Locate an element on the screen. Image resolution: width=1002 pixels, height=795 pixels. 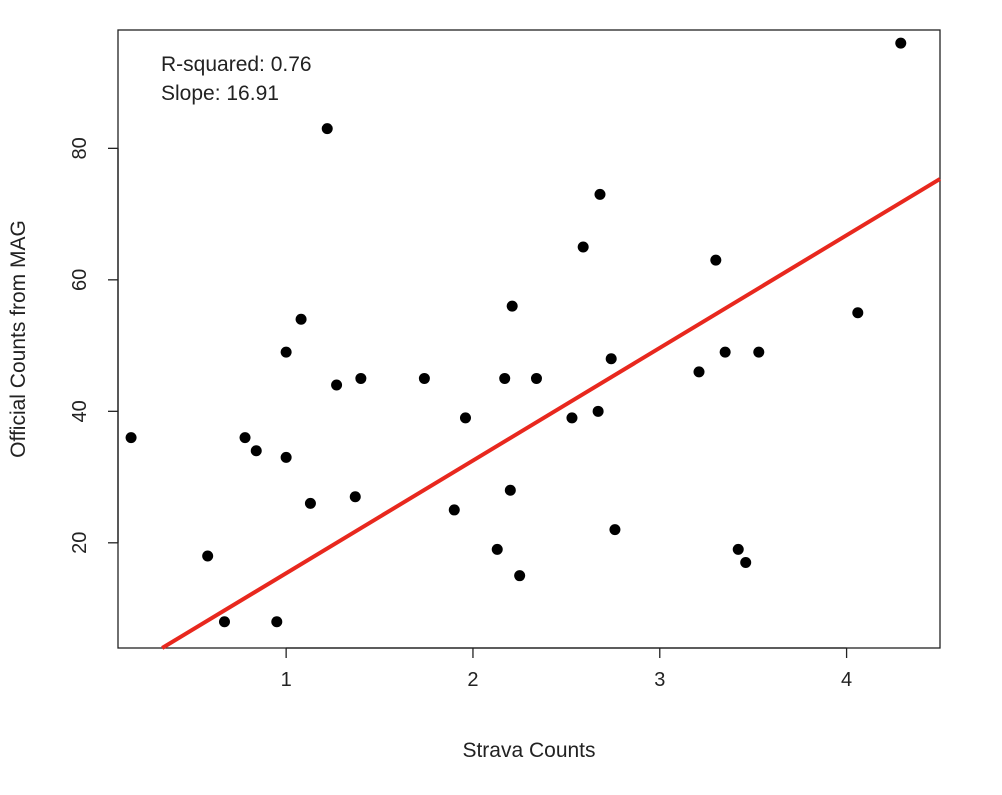
x-tick-label: 3 is located at coordinates (659, 680).